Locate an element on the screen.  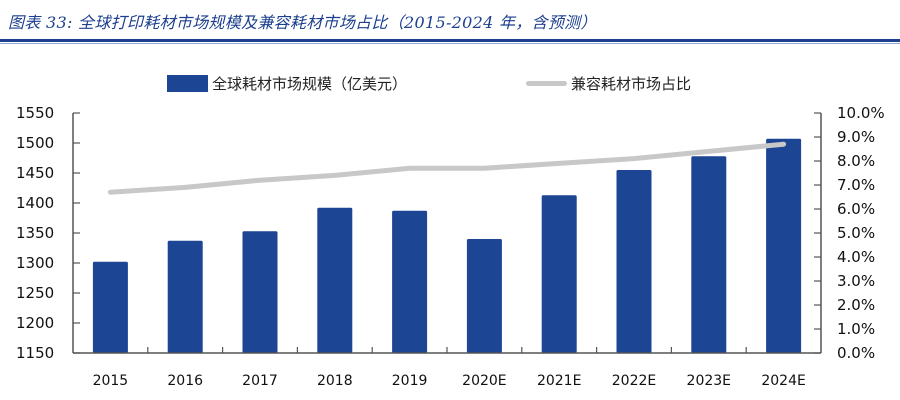
x-tick-label: 2024E is located at coordinates (783, 381).